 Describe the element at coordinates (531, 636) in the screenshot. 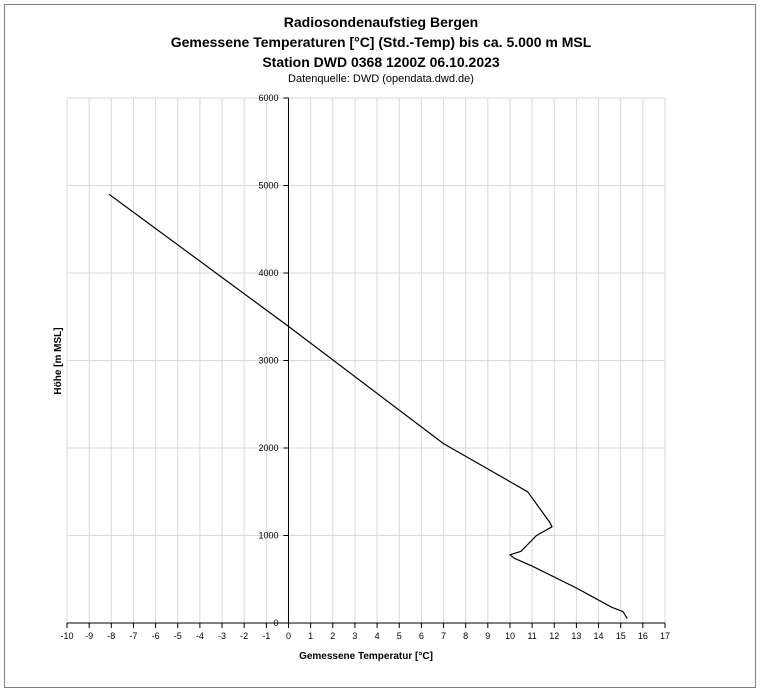

I see `x-tick-label: 11` at that location.